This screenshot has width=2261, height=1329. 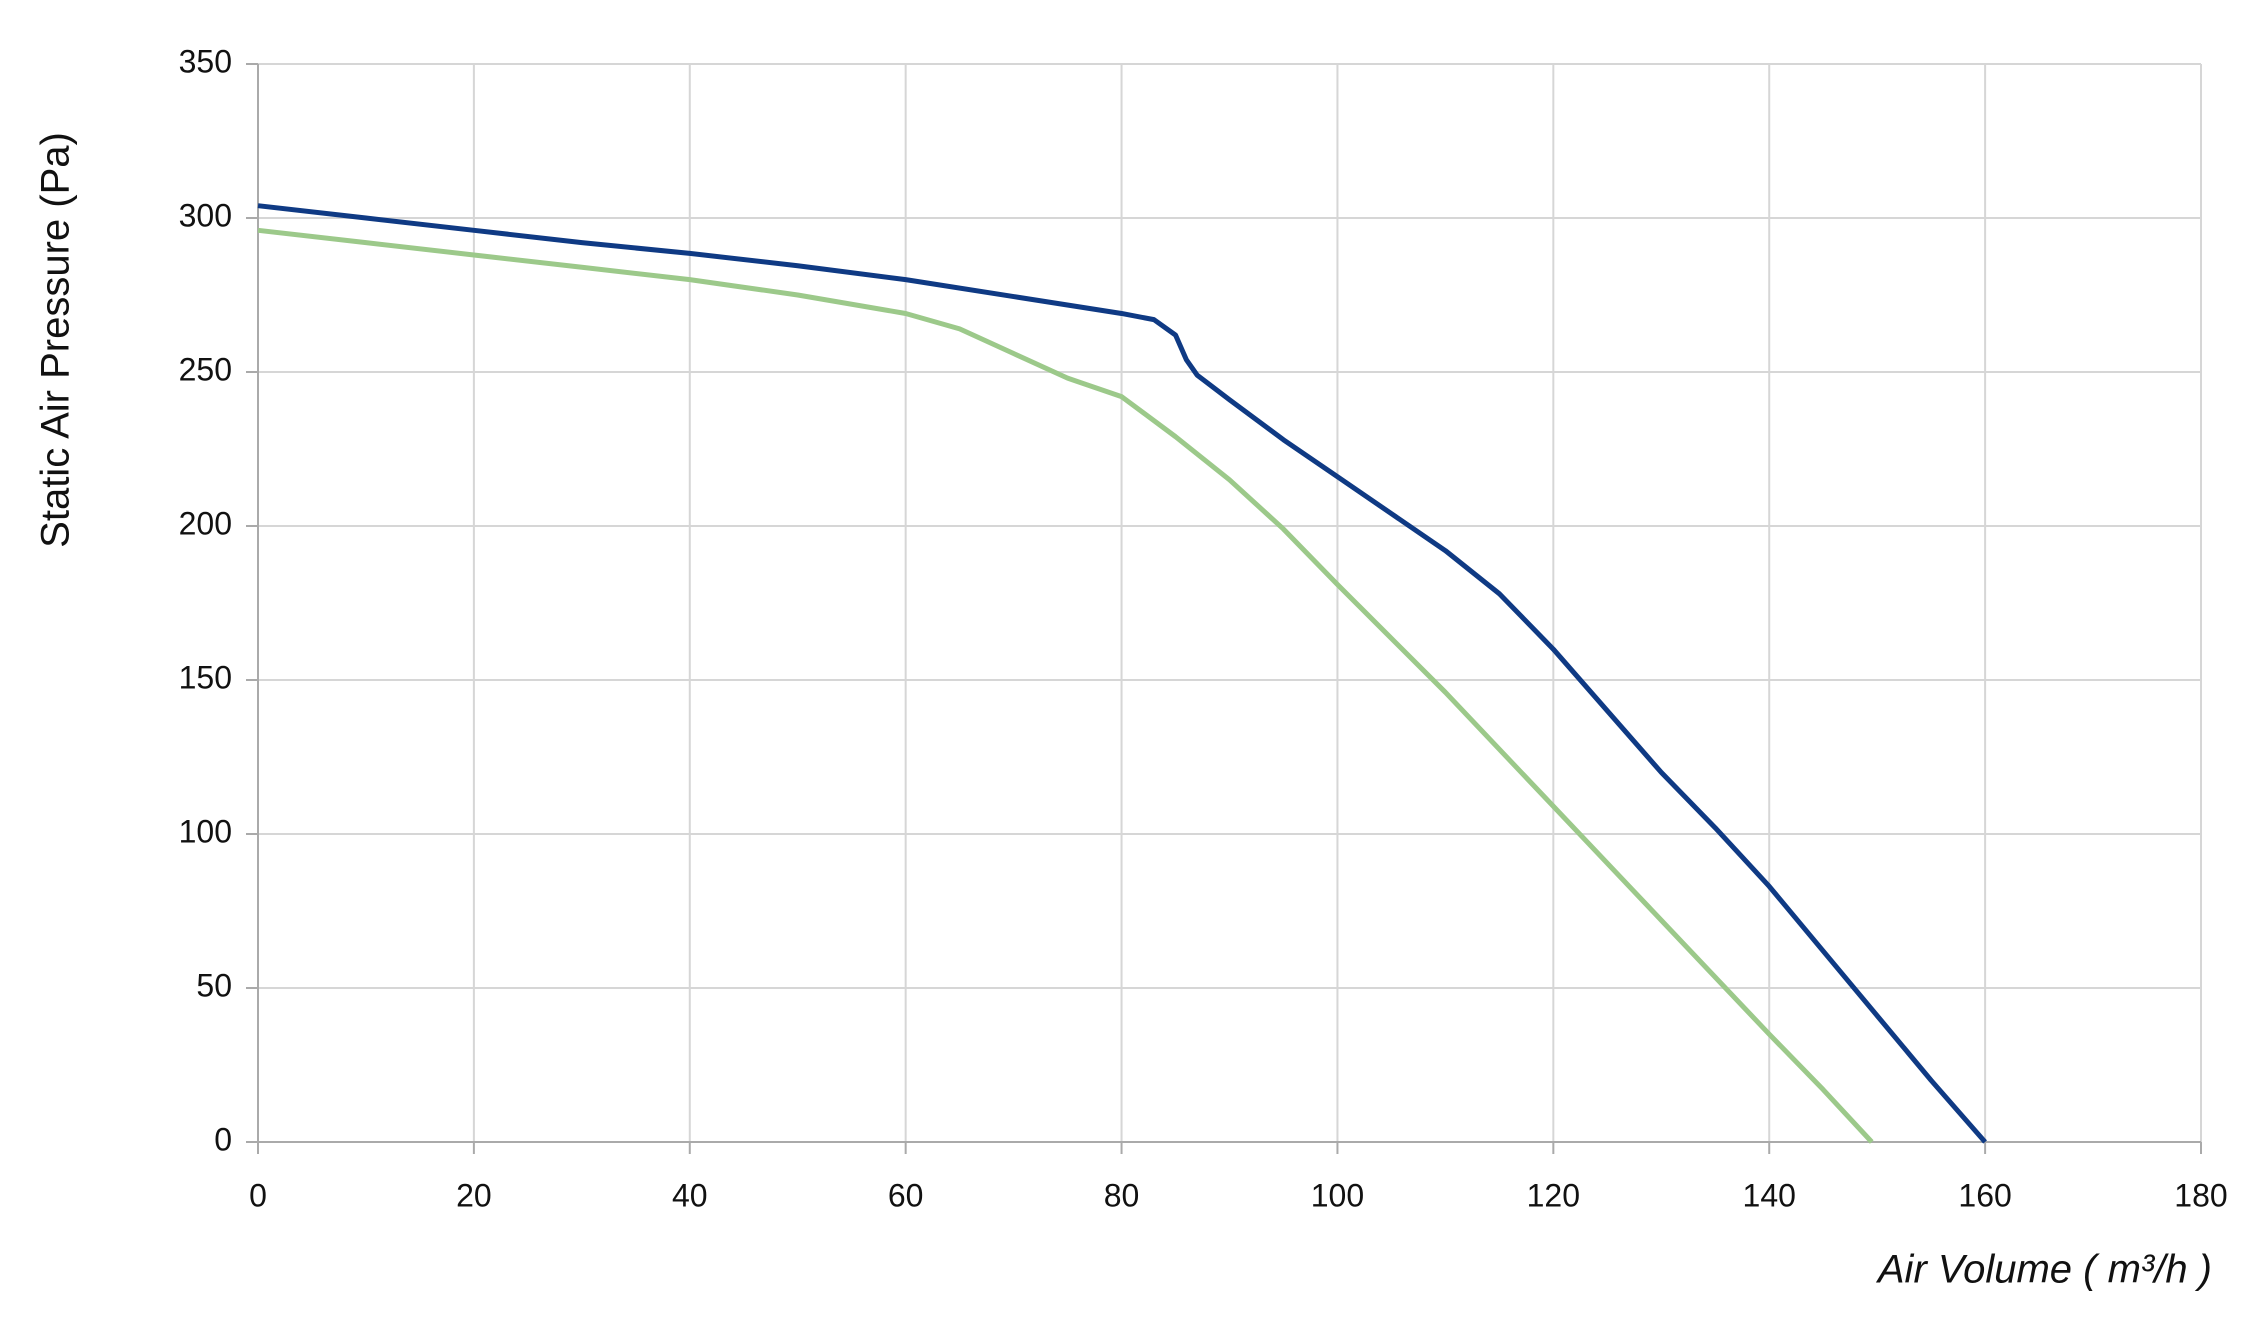 What do you see at coordinates (205, 369) in the screenshot?
I see `y-tick-label: 250` at bounding box center [205, 369].